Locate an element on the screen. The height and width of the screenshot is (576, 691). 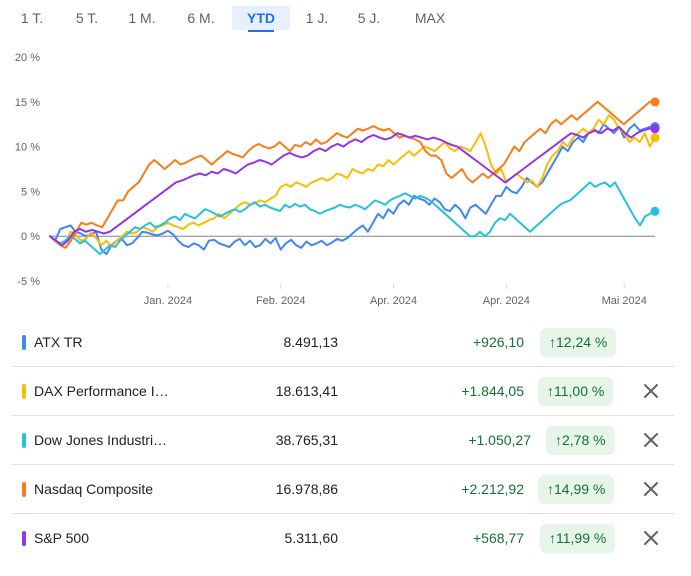
y-tick-label: 0 % is located at coordinates (30, 237).